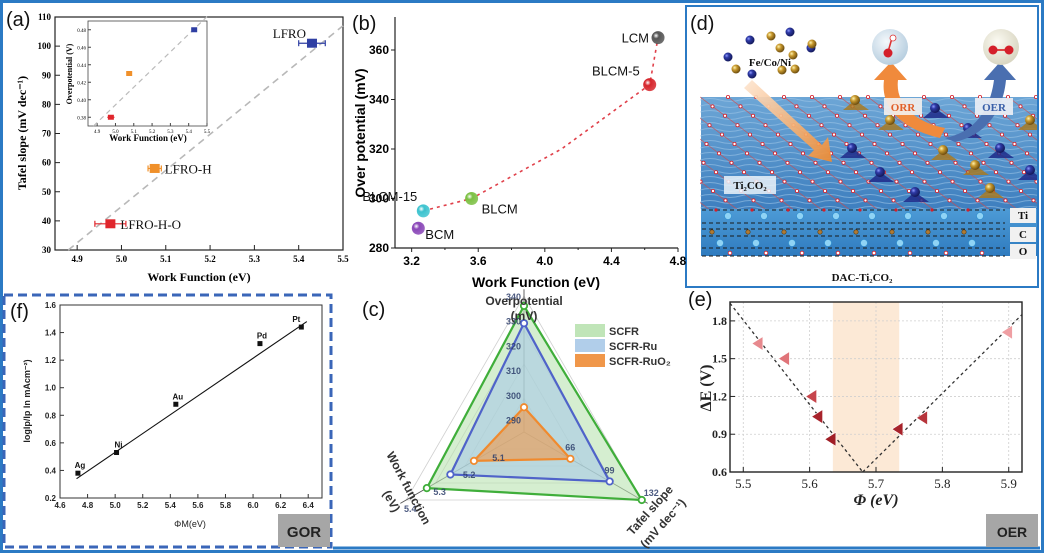  I want to click on x-tick-label-a: 5.2, so click(210, 259).